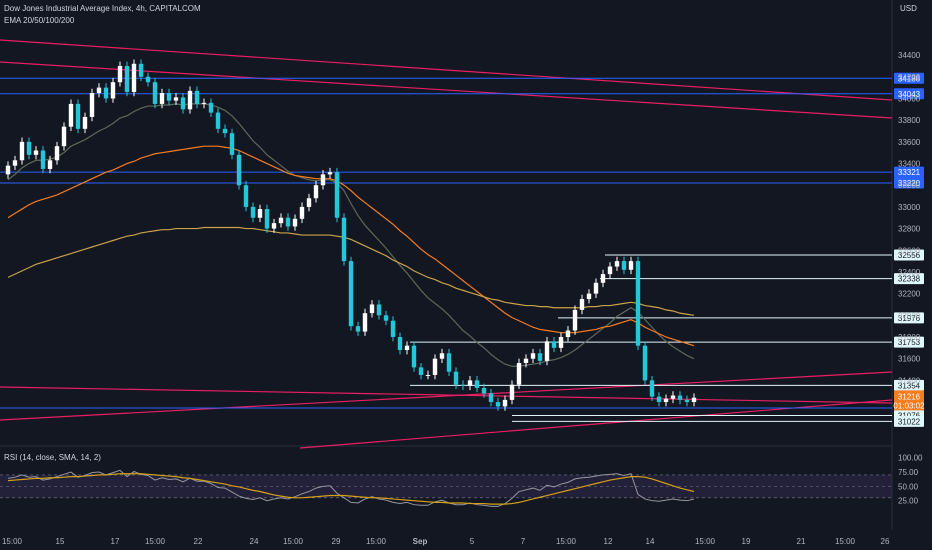 The height and width of the screenshot is (550, 932). Describe the element at coordinates (198, 541) in the screenshot. I see `x-tick-label: 22` at that location.